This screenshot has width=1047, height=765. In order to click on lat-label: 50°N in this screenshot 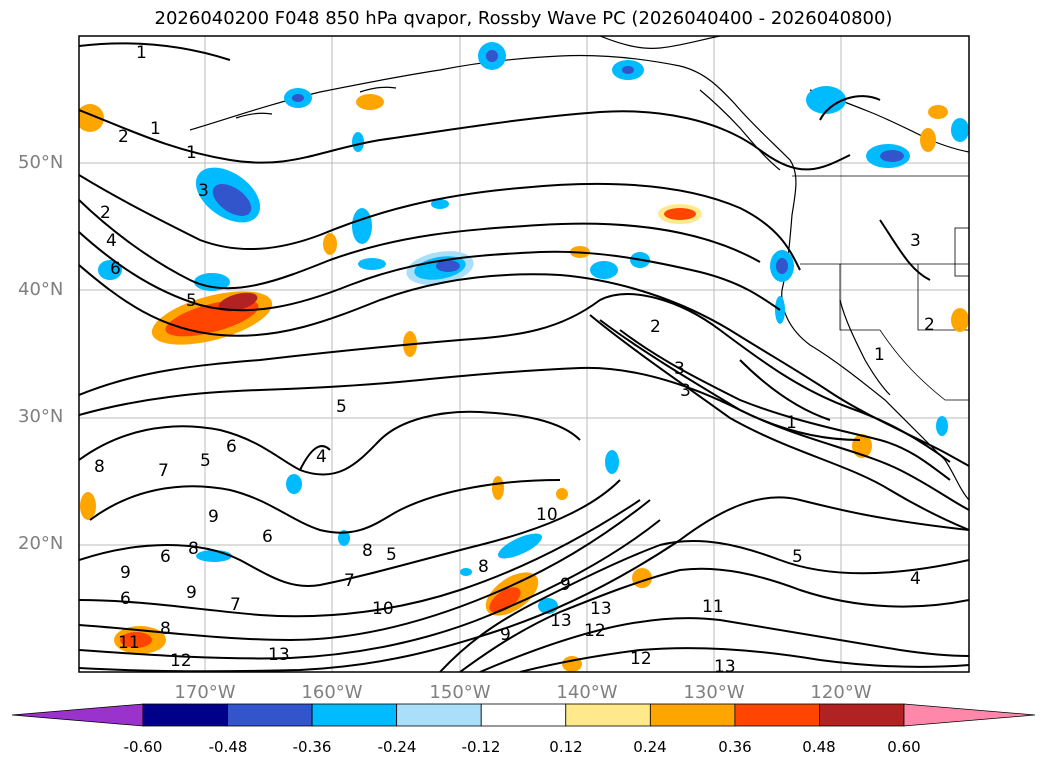, I will do `click(41, 162)`.